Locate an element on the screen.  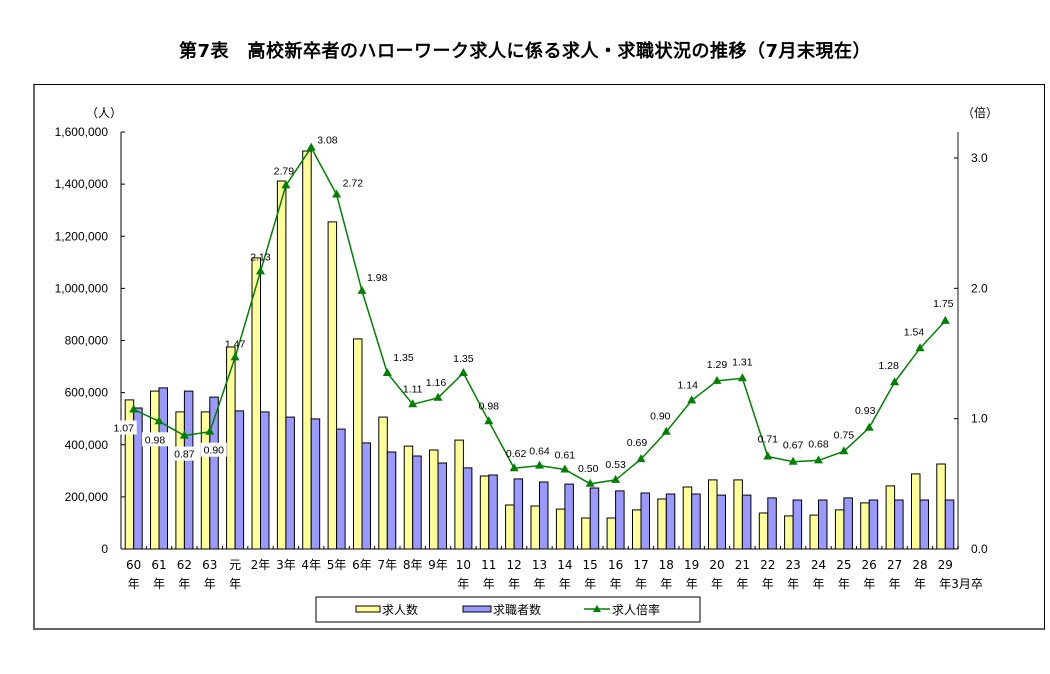
bar-求職者数-11 is located at coordinates (417, 502).